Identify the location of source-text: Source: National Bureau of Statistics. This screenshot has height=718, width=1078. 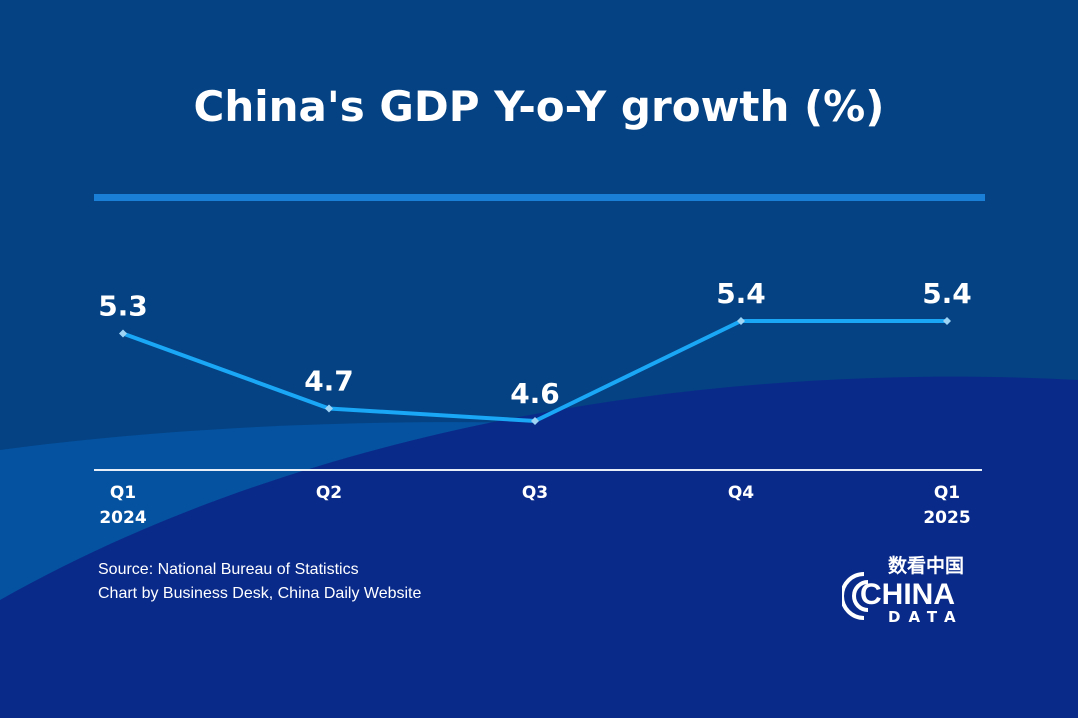
(228, 569).